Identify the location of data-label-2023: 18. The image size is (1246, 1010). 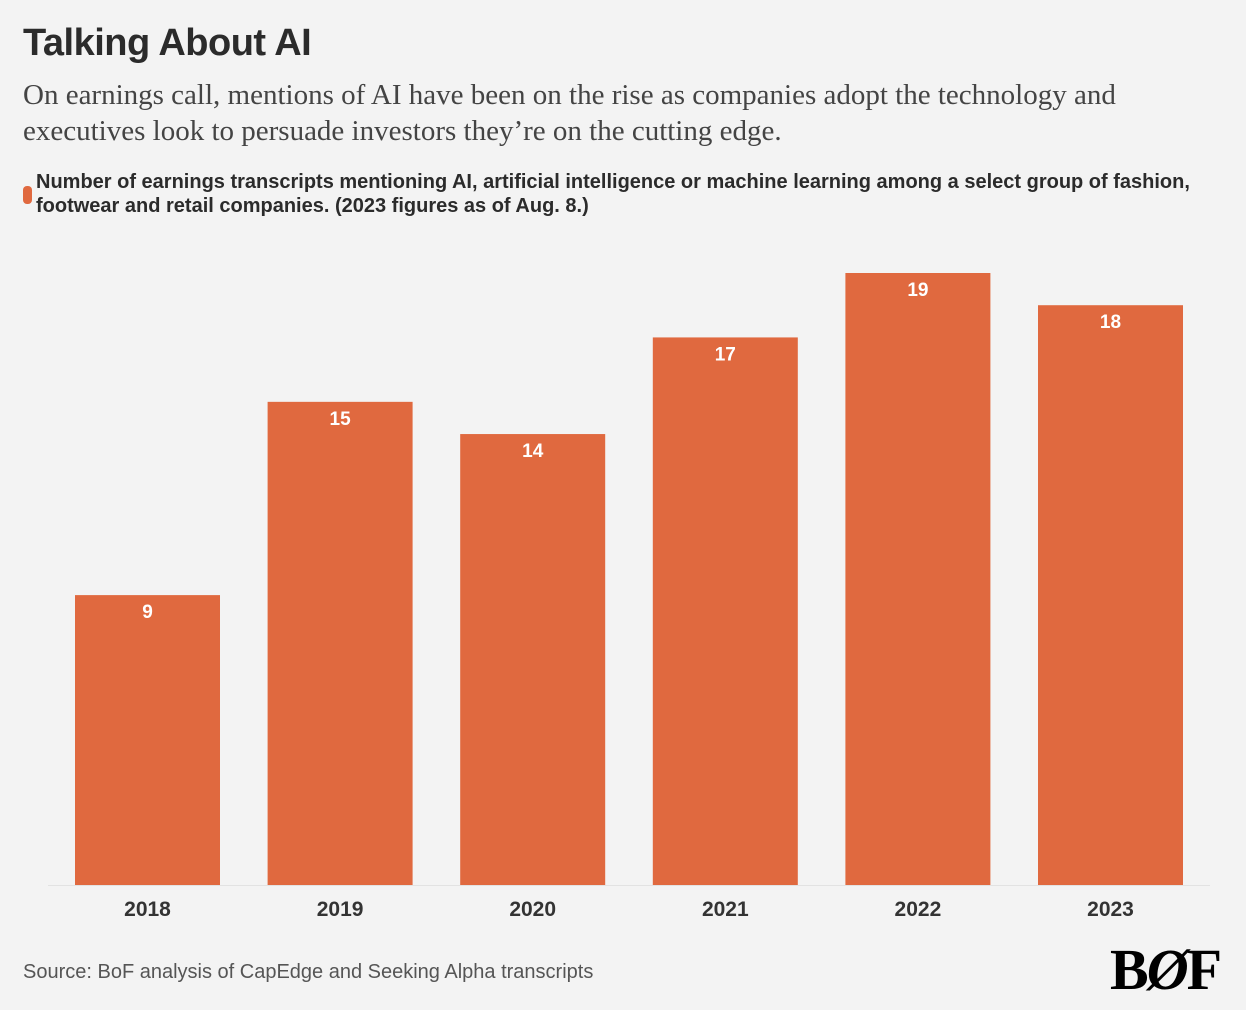
(1110, 322).